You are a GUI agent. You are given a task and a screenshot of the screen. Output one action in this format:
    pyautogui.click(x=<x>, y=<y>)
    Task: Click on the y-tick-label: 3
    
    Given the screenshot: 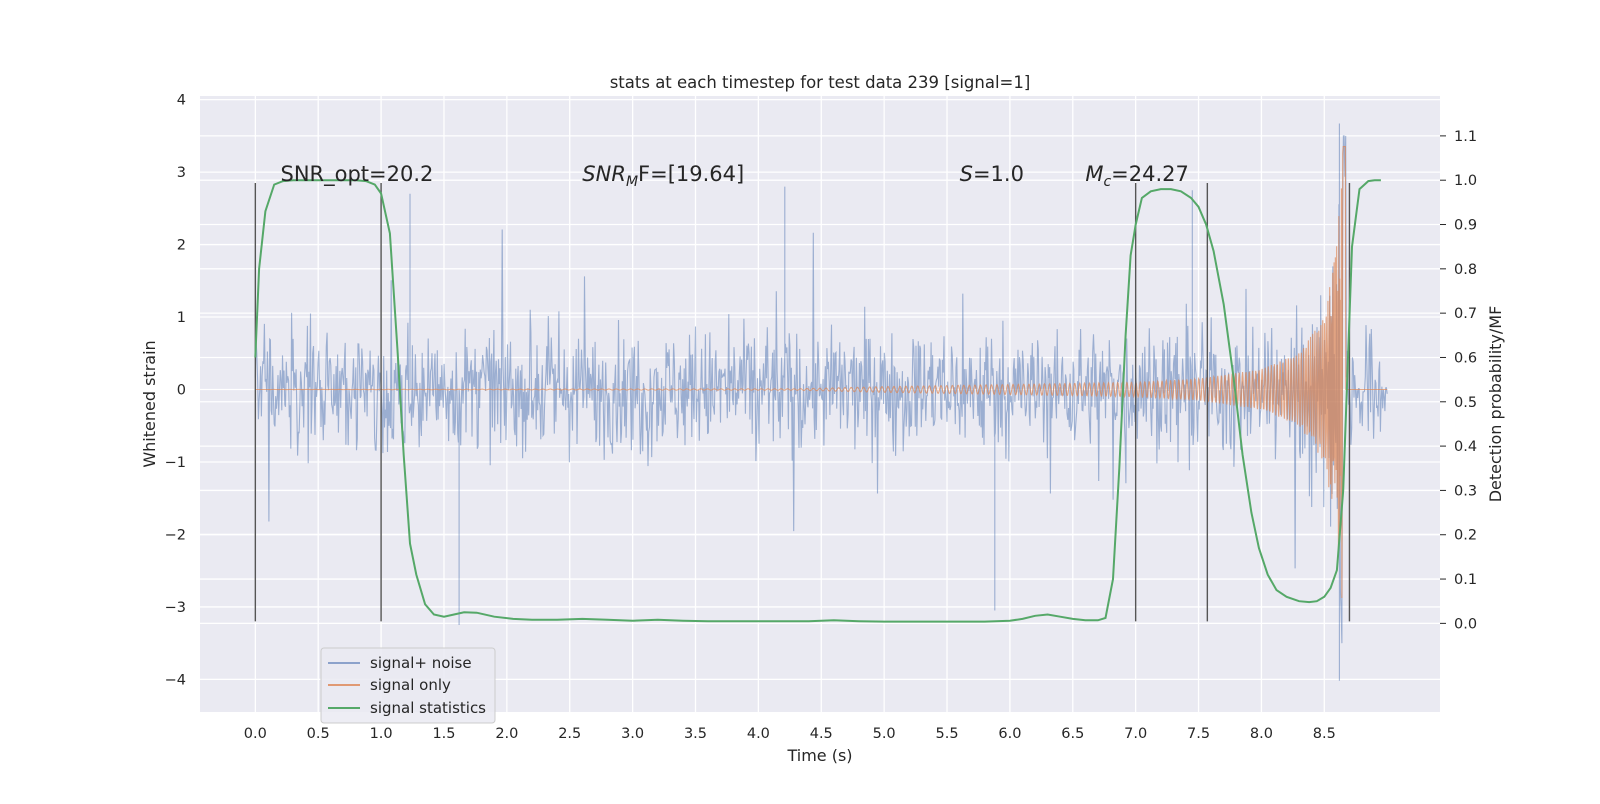 What is the action you would take?
    pyautogui.click(x=181, y=173)
    